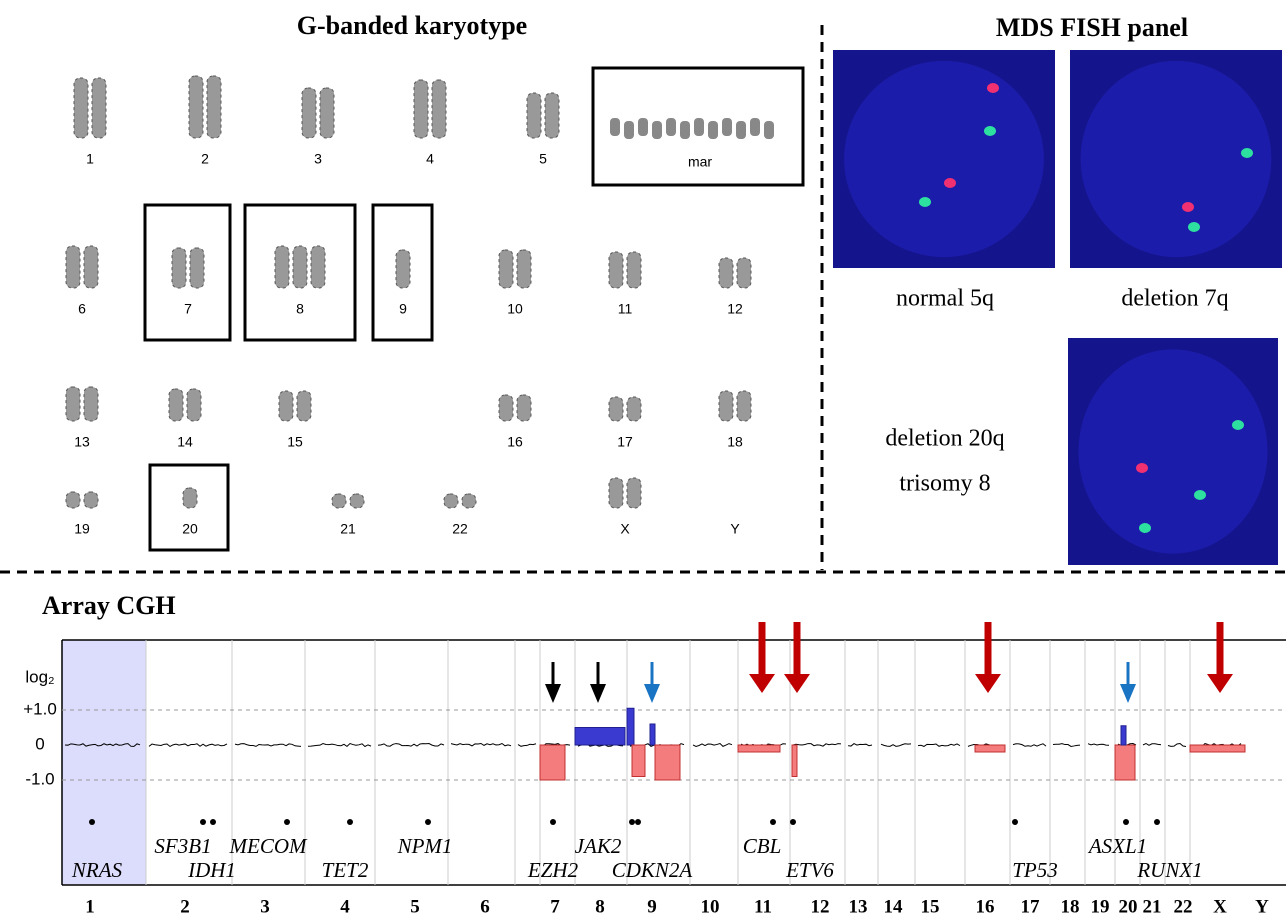 Image resolution: width=1286 pixels, height=921 pixels. Describe the element at coordinates (944, 484) in the screenshot. I see `fish-label: trisomy 8` at that location.